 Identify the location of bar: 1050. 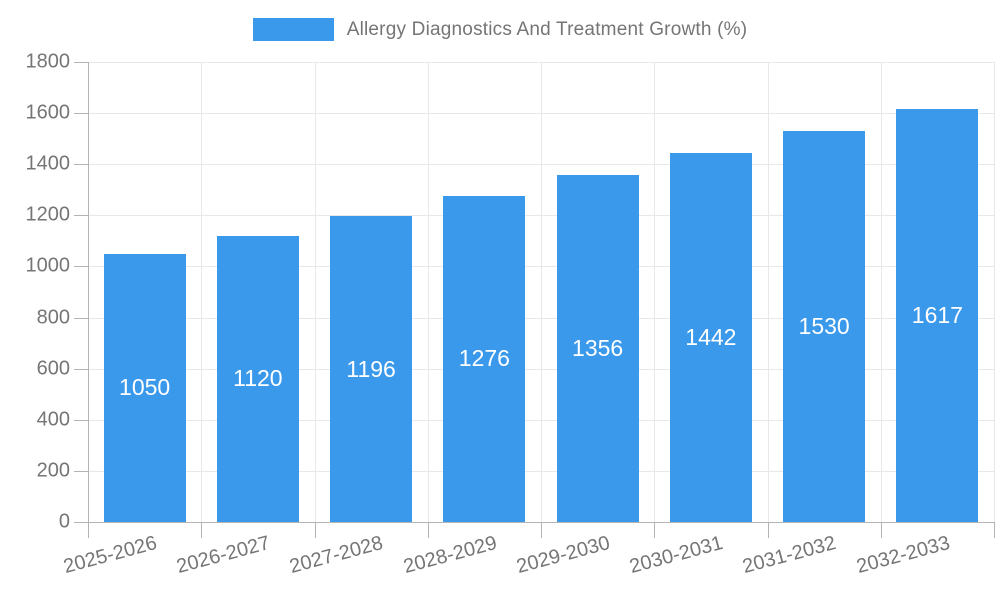
(144, 387).